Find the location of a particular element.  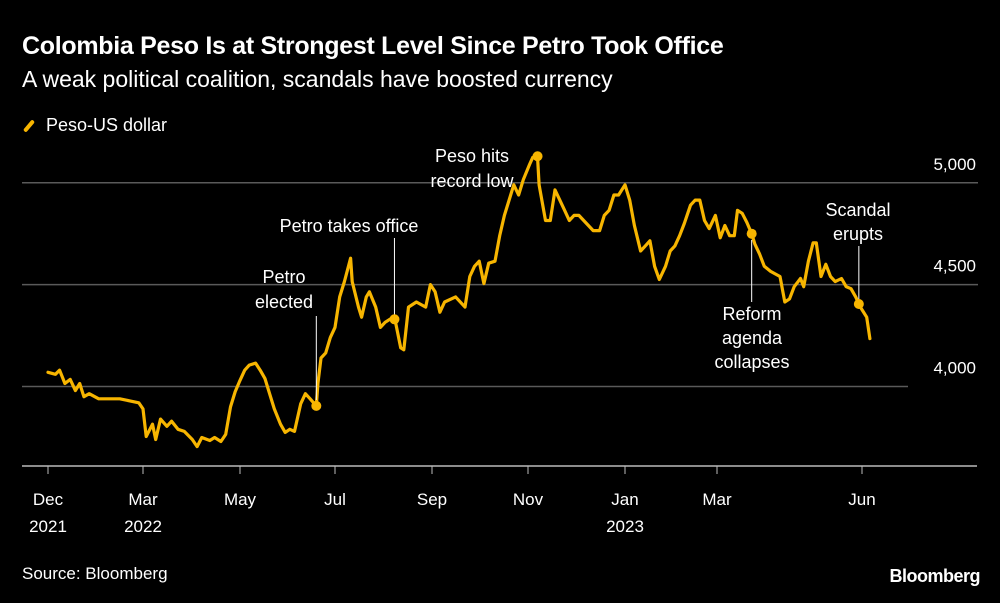

annotation-label: erupts is located at coordinates (858, 234).